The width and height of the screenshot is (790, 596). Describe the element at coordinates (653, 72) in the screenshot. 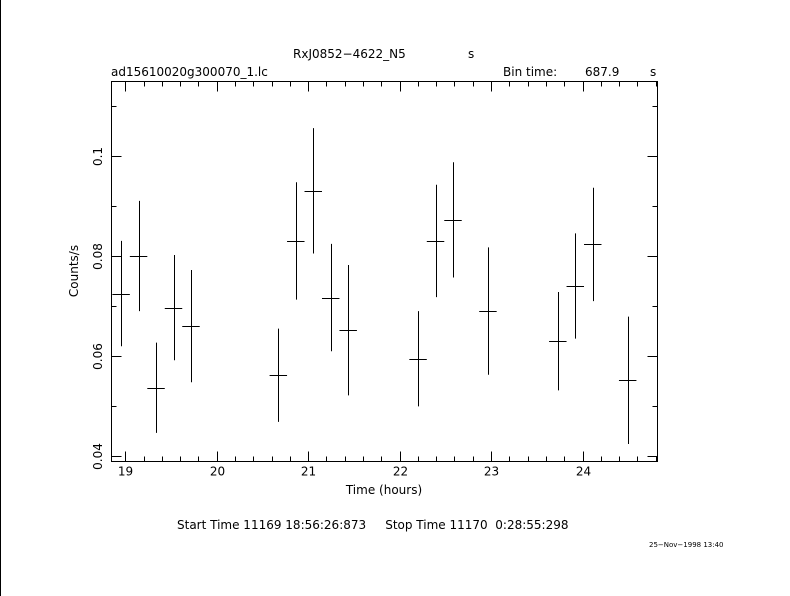

I see `bin-time-unit: s` at that location.